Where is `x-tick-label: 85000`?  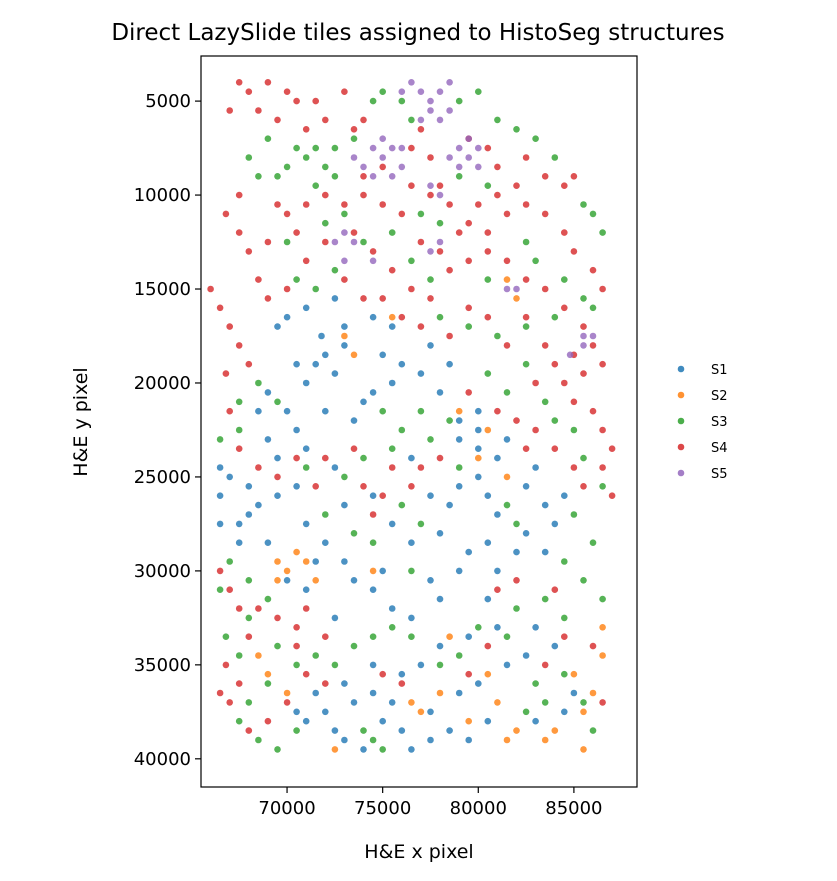
x-tick-label: 85000 is located at coordinates (573, 808).